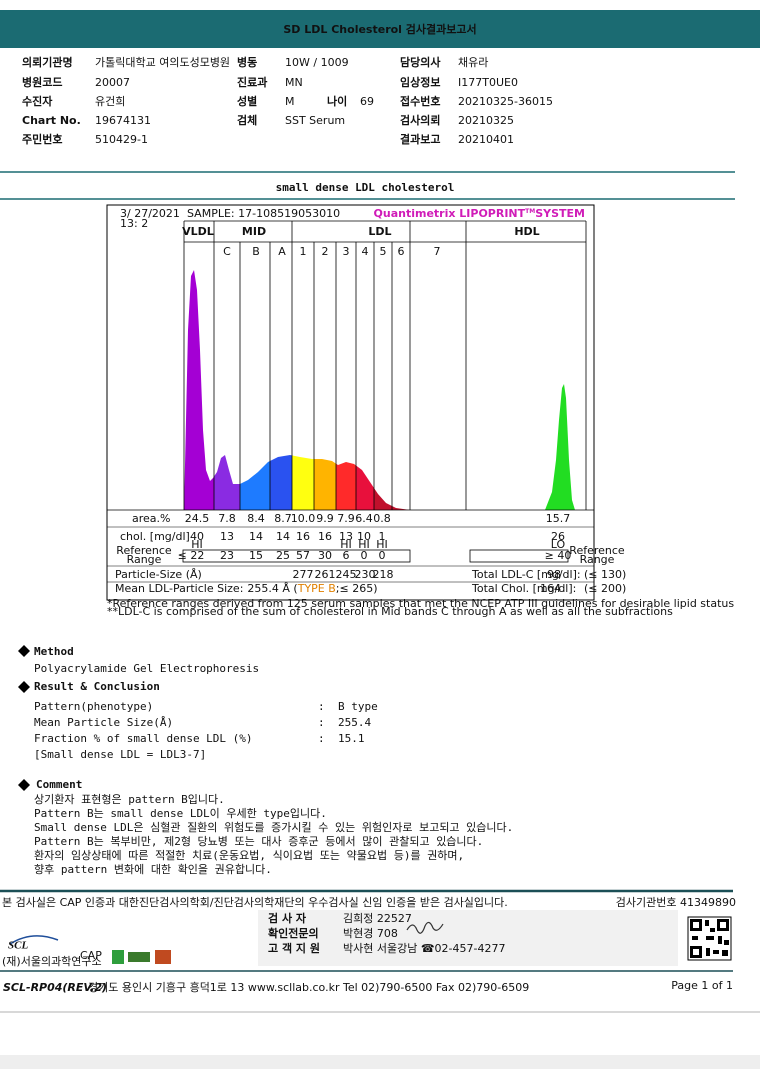  What do you see at coordinates (158, 574) in the screenshot?
I see `row-label: Particle-Size (Å)` at bounding box center [158, 574].